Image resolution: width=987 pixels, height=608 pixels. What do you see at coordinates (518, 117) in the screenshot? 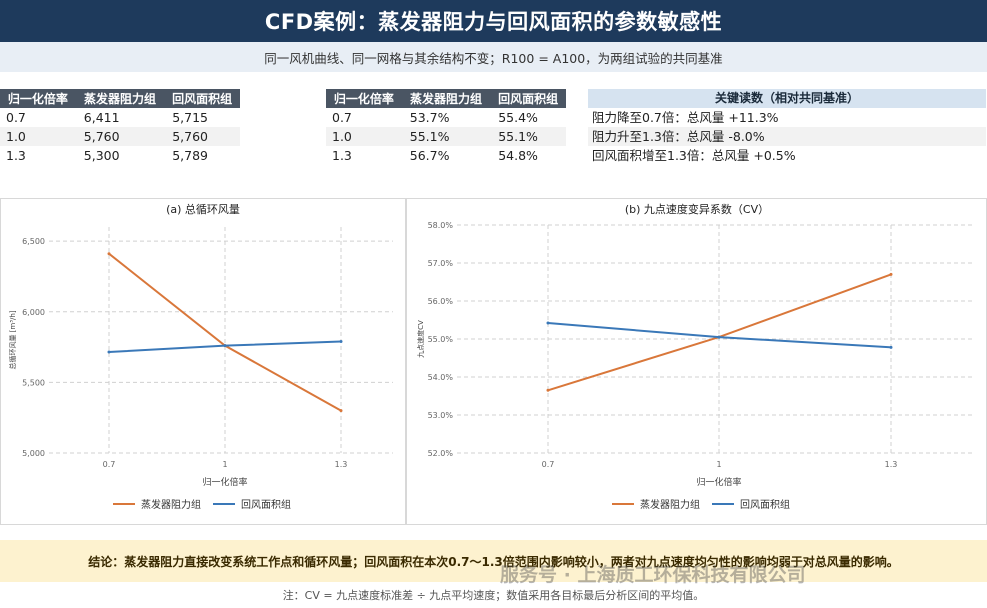
I see `table-cell: 55.4%` at bounding box center [518, 117].